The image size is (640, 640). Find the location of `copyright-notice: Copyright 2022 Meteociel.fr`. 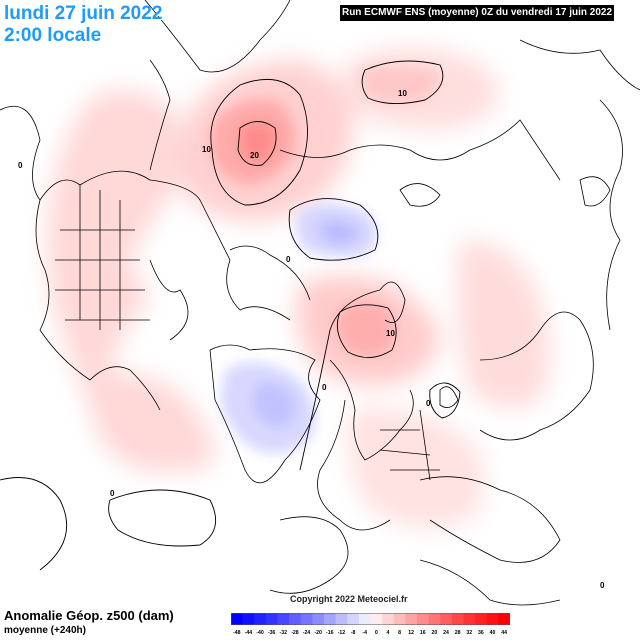

copyright-notice: Copyright 2022 Meteociel.fr is located at coordinates (349, 599).